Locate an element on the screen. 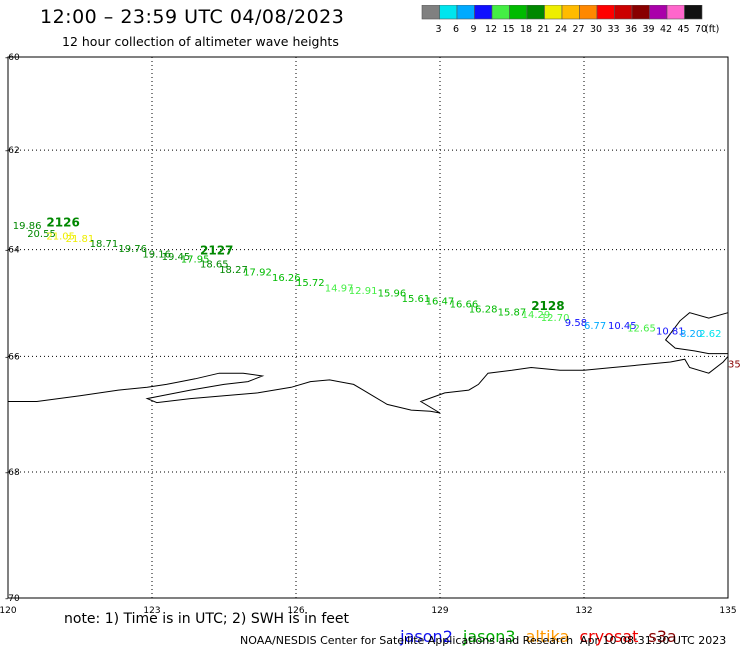 The height and width of the screenshot is (650, 740). latitude-tick-label: -66 is located at coordinates (12, 357).